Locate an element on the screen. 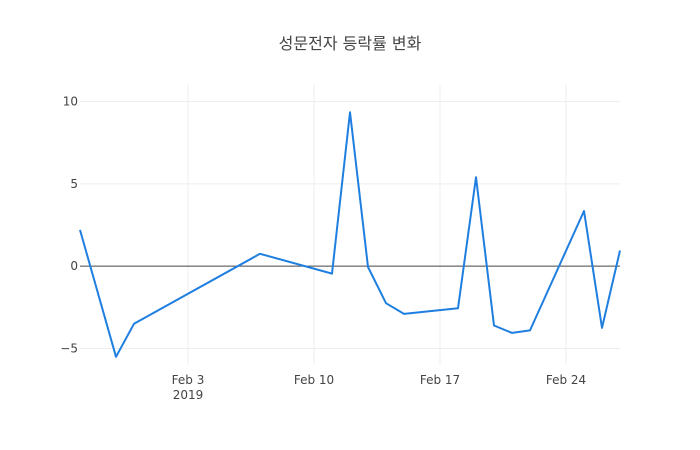 The width and height of the screenshot is (700, 450). y-tick-label: 10 is located at coordinates (70, 101).